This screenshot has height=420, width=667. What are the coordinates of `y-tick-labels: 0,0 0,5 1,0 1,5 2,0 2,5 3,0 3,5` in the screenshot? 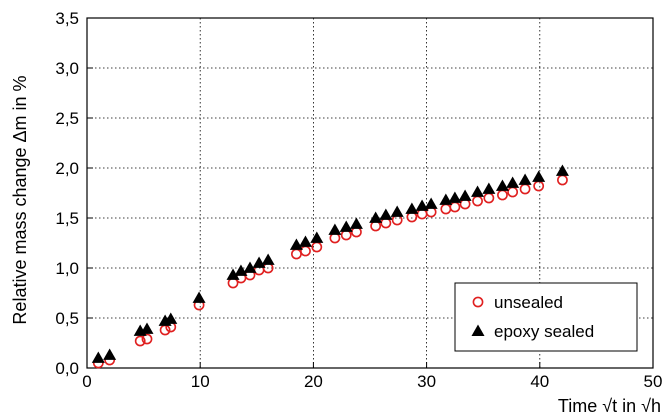 It's located at (67, 193).